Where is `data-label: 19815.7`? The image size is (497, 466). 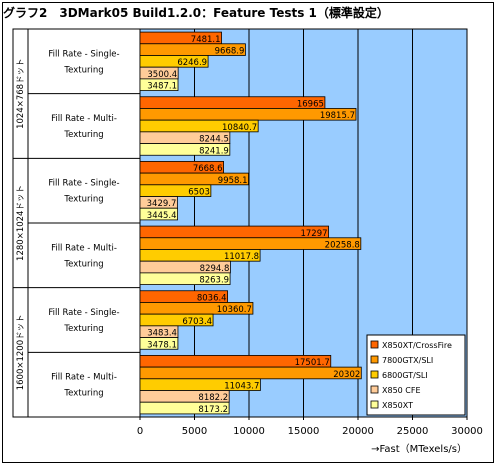
data-label: 19815.7 is located at coordinates (337, 116).